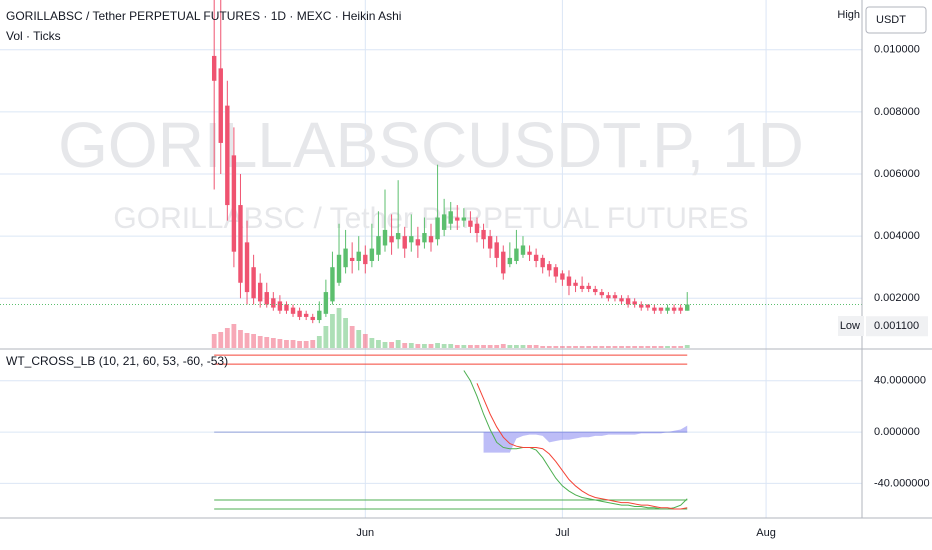 The image size is (932, 550). Describe the element at coordinates (431, 145) in the screenshot. I see `watermark: GORILLABSCUSDT.P, 1D` at that location.